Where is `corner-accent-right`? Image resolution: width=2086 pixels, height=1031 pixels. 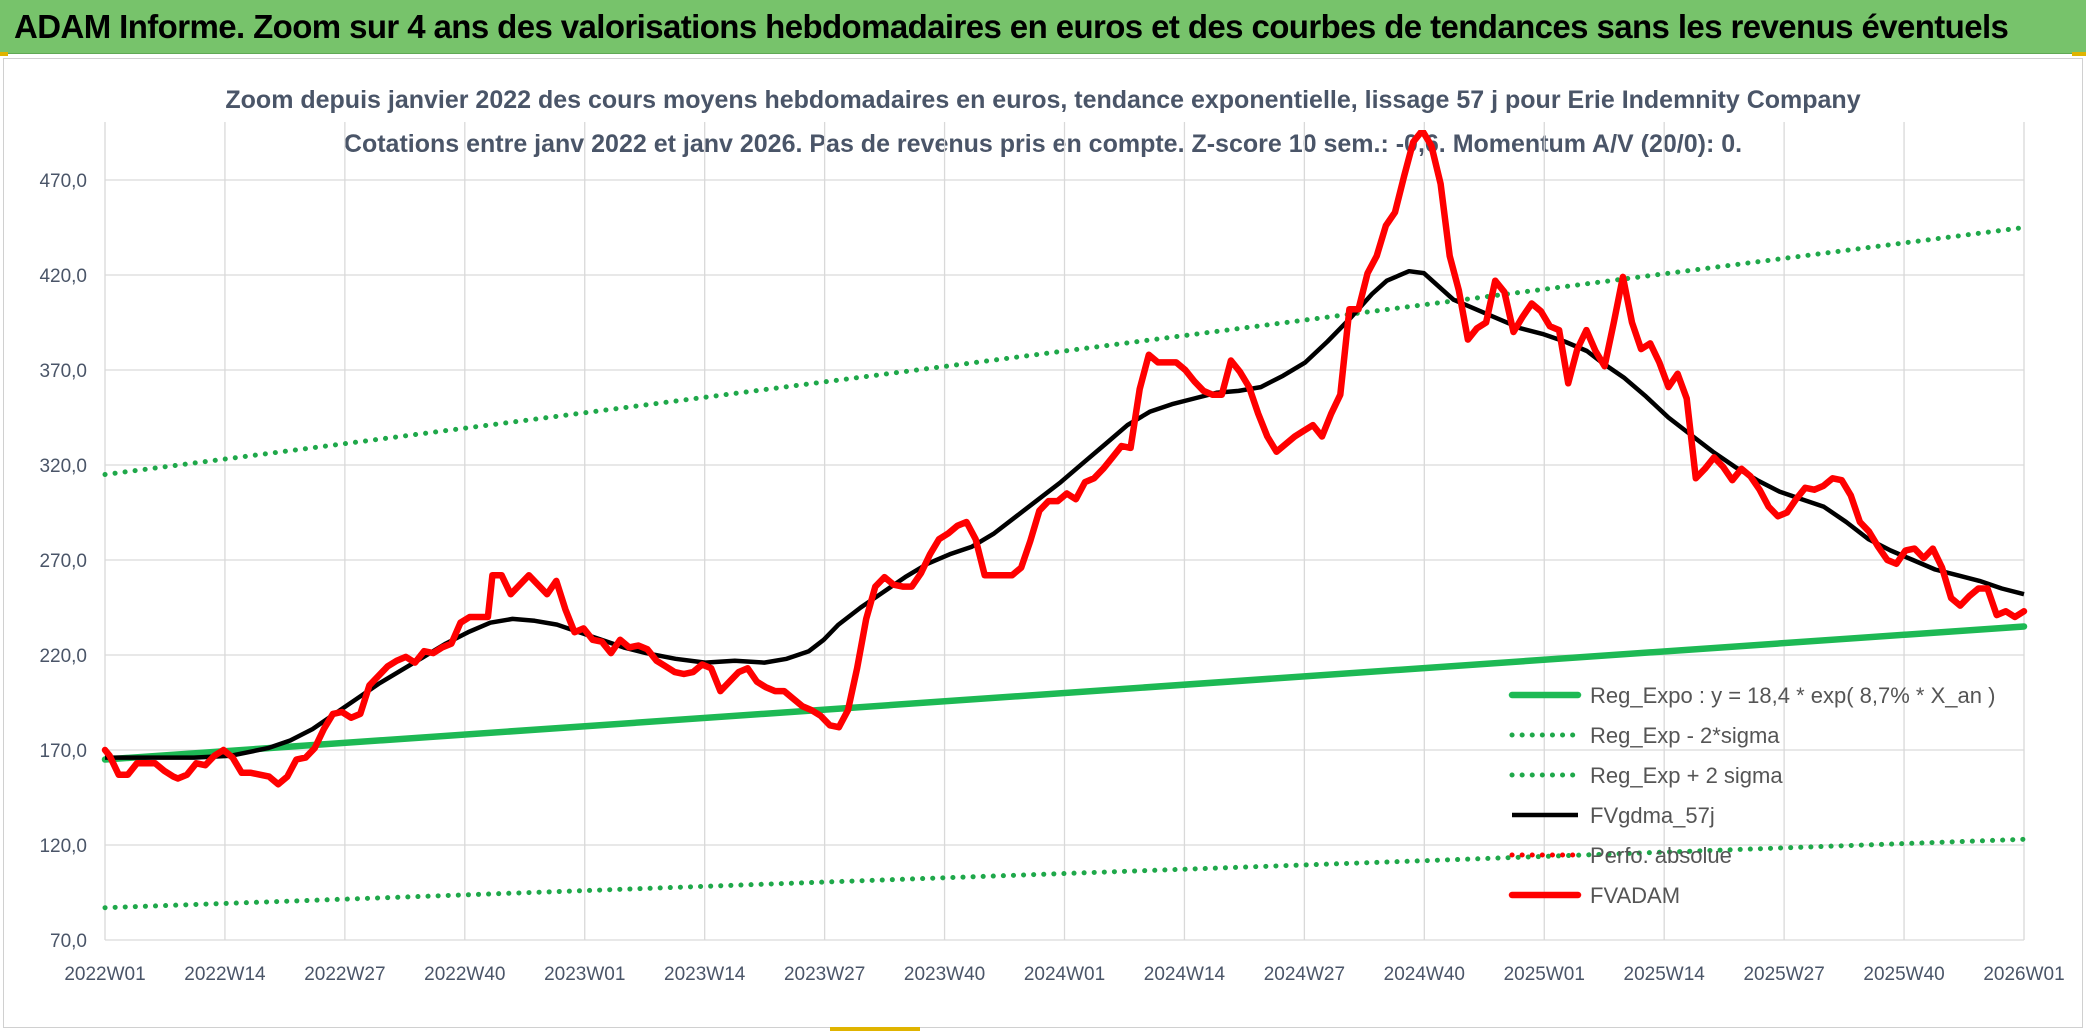 corner-accent-right is located at coordinates (2079, 54).